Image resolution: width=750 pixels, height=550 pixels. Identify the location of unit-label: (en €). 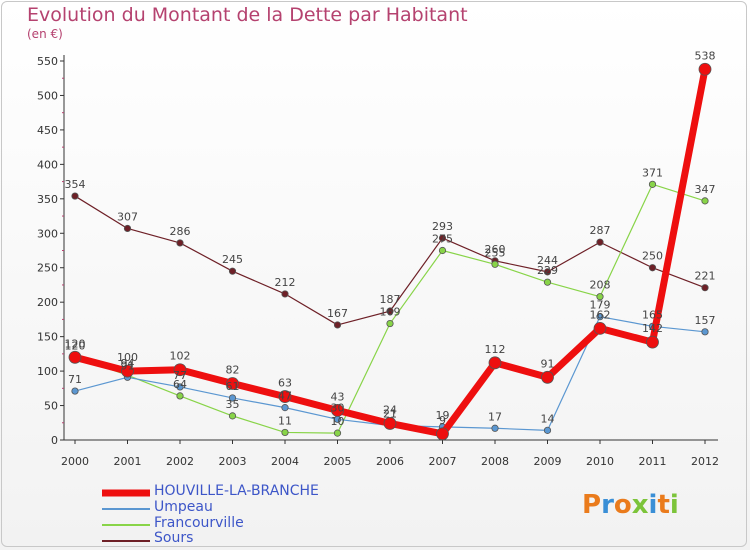
(45, 34).